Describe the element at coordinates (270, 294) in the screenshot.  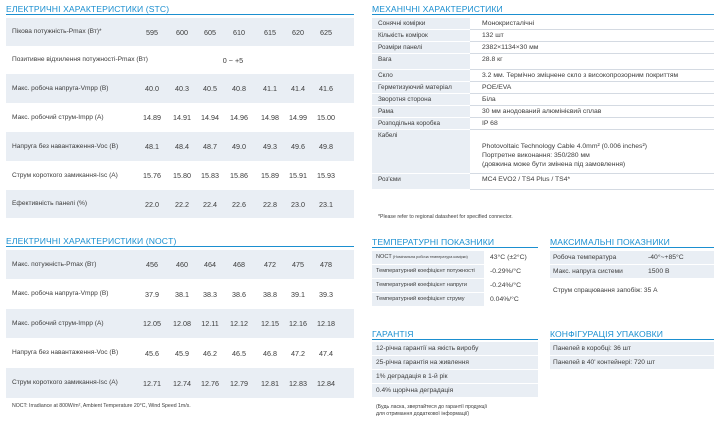
I see `noct-row-value: 38.8` at that location.